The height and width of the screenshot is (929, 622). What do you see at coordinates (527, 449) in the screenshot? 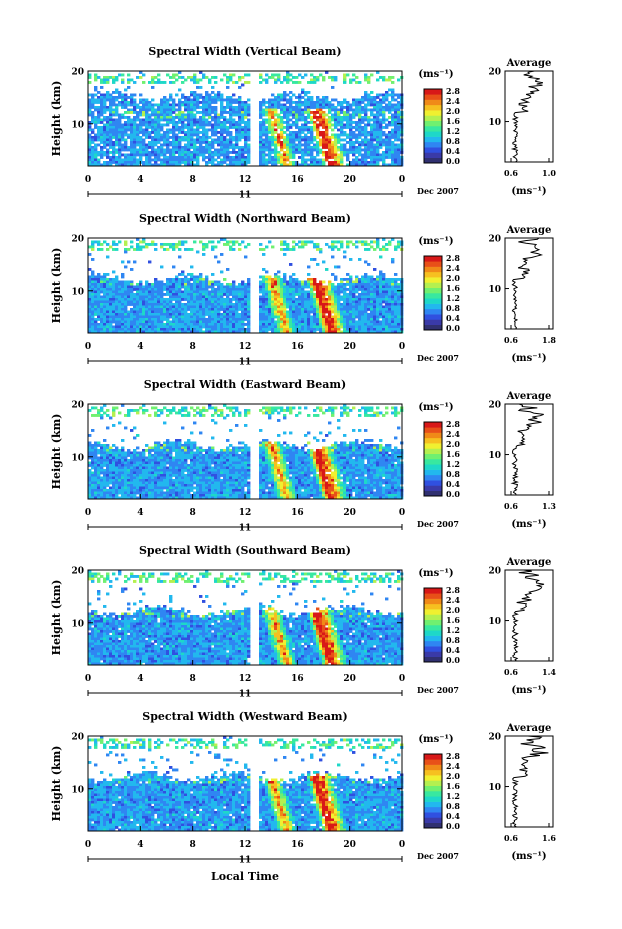
I see `average-profile-line` at bounding box center [527, 449].